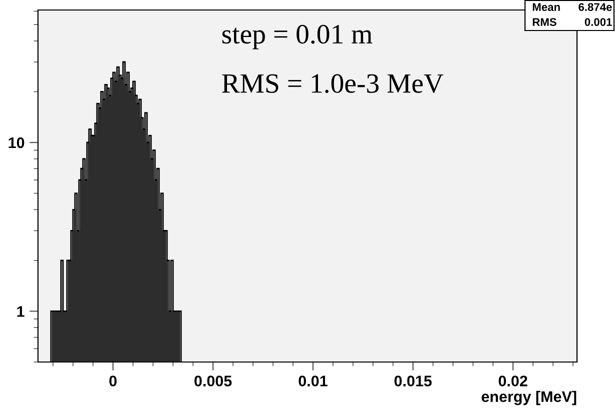 The width and height of the screenshot is (615, 412). What do you see at coordinates (529, 398) in the screenshot?
I see `x-axis-title: energy [MeV]` at bounding box center [529, 398].